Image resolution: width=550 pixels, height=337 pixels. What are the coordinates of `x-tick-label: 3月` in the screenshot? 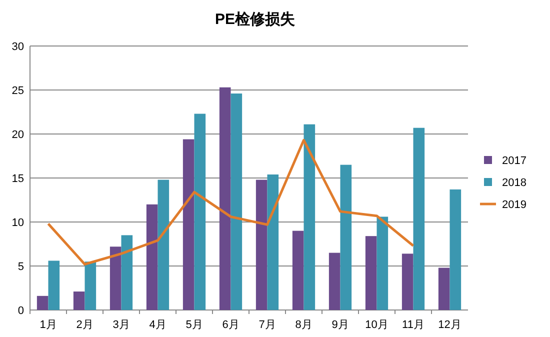 It's located at (121, 325).